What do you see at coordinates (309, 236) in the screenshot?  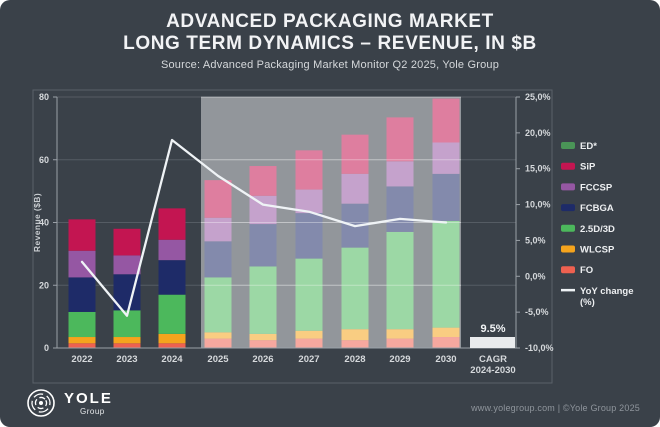 I see `bar-segment-FCBGA-2027` at bounding box center [309, 236].